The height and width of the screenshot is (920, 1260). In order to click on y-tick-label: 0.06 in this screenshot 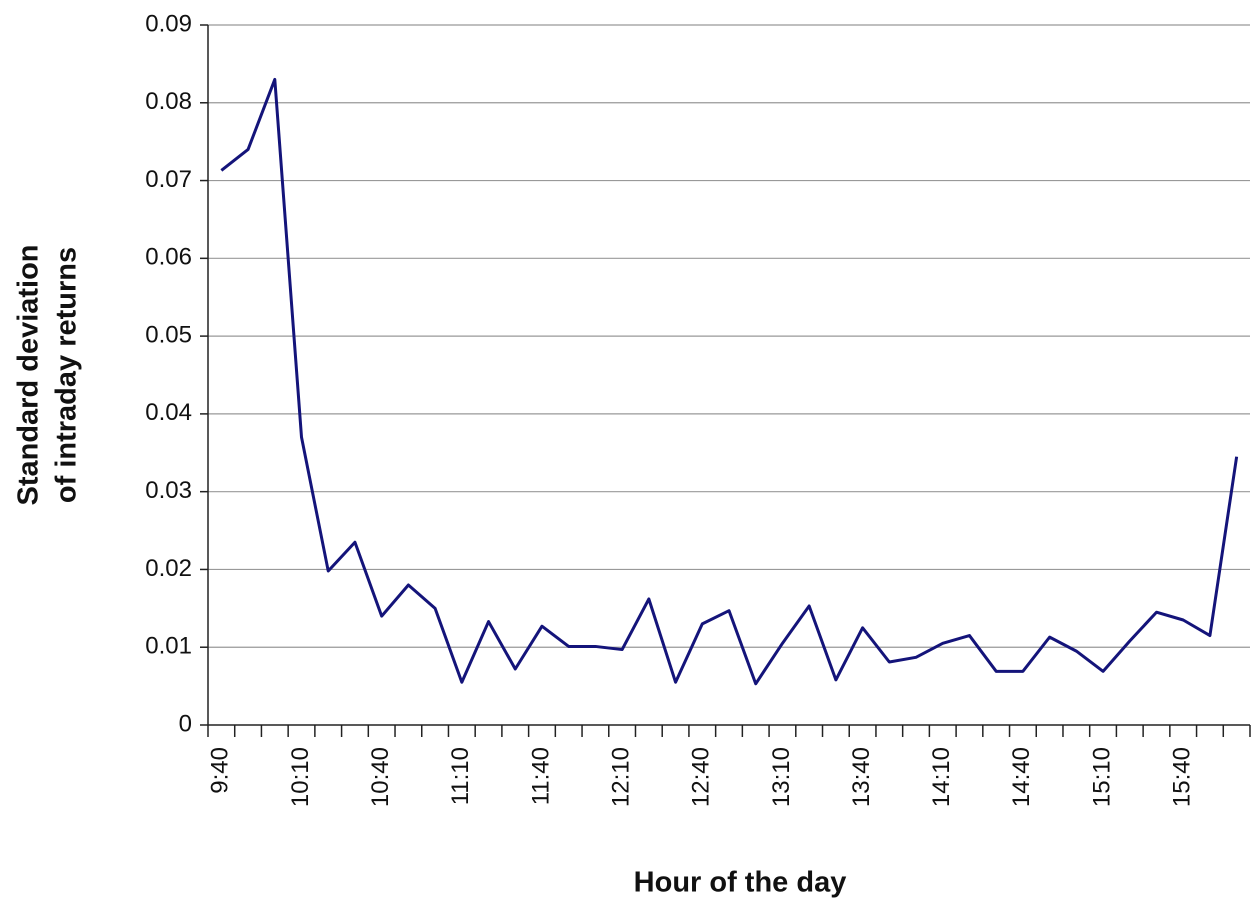, I will do `click(168, 257)`.